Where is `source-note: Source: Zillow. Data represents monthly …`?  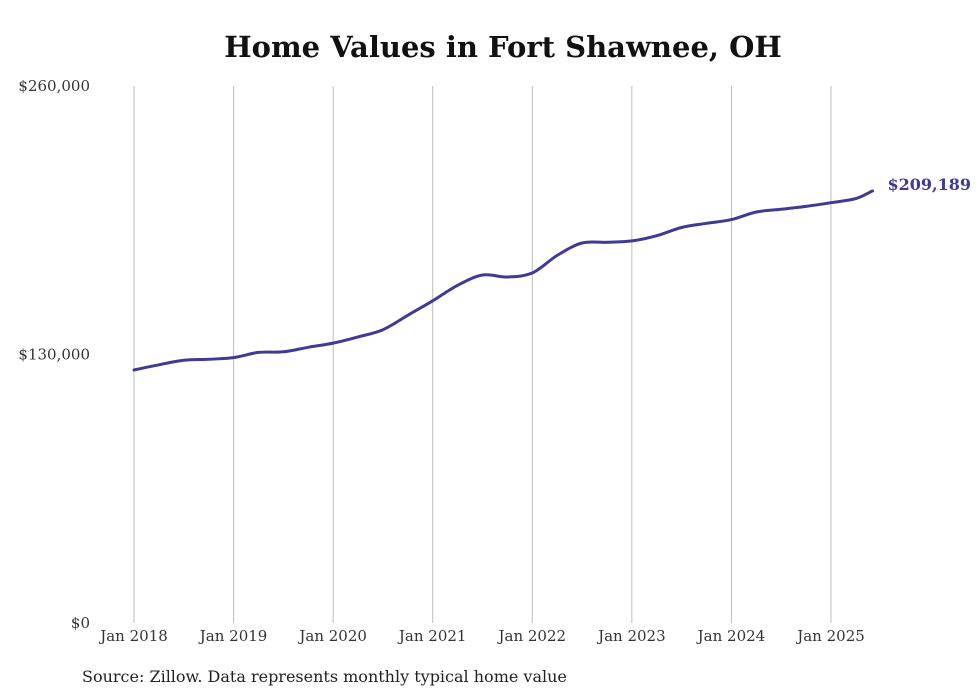
source-note: Source: Zillow. Data represents monthly … is located at coordinates (324, 676).